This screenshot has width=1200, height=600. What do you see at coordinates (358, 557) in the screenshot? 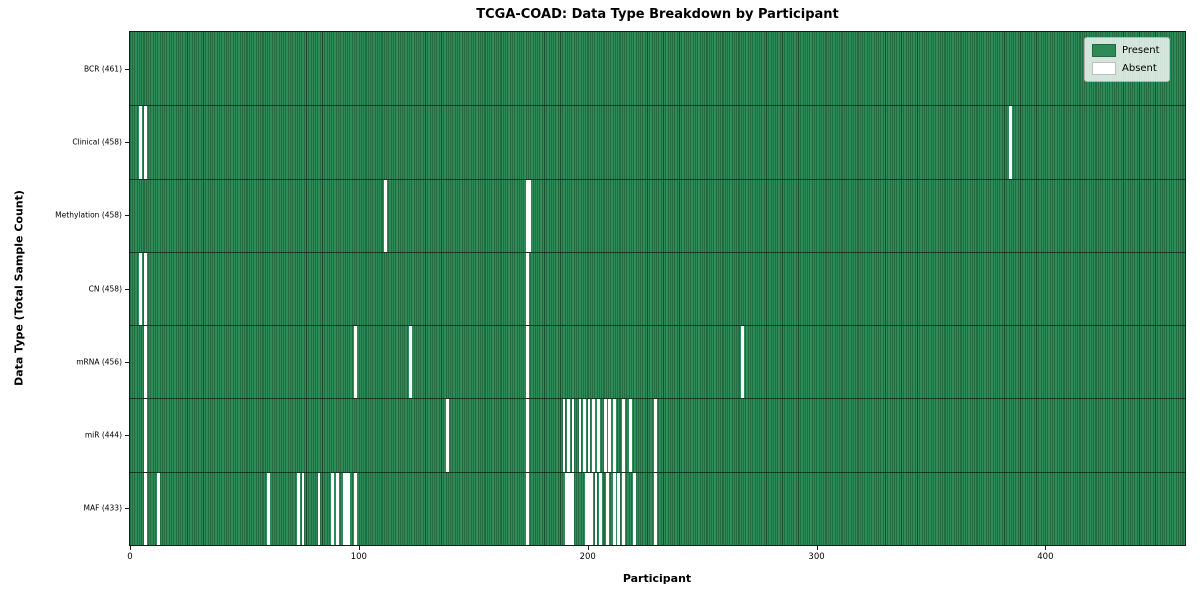
I see `x-tick-label-100: 100` at bounding box center [358, 557].